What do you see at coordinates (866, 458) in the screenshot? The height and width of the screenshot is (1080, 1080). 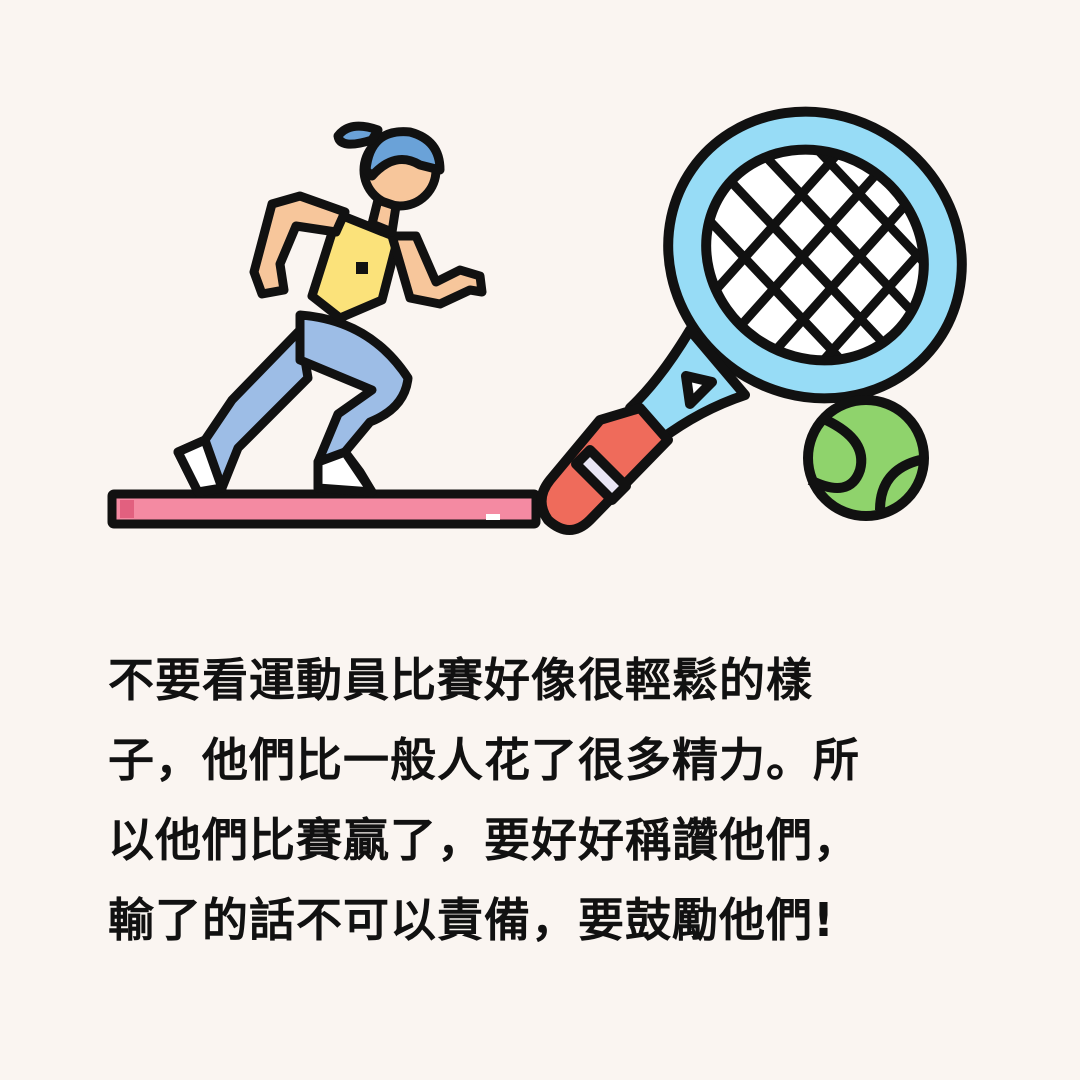 I see `tennis-ball-icon` at bounding box center [866, 458].